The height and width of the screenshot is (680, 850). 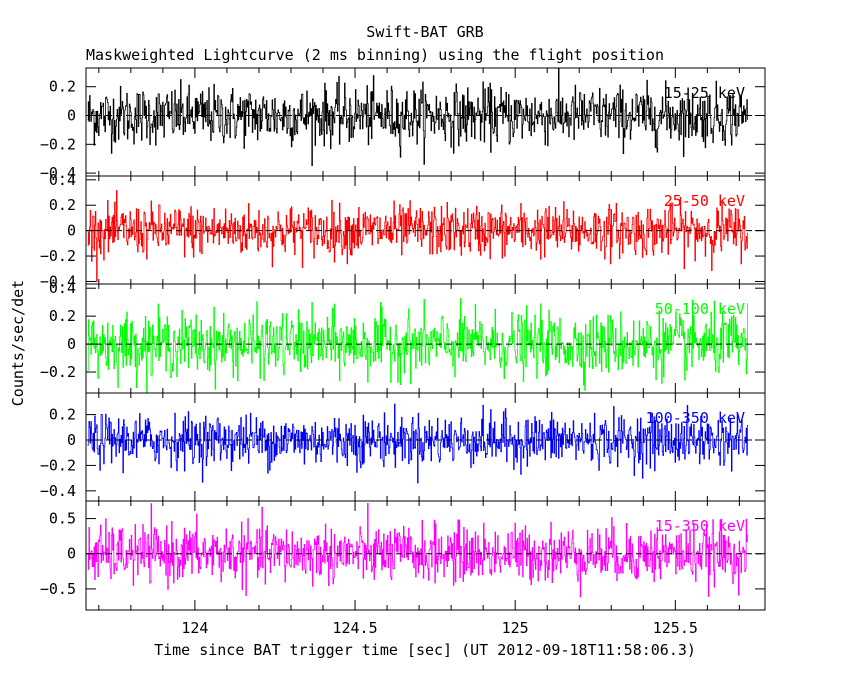 I want to click on band-label-100-350-kev: 100-350 keV, so click(x=695, y=418).